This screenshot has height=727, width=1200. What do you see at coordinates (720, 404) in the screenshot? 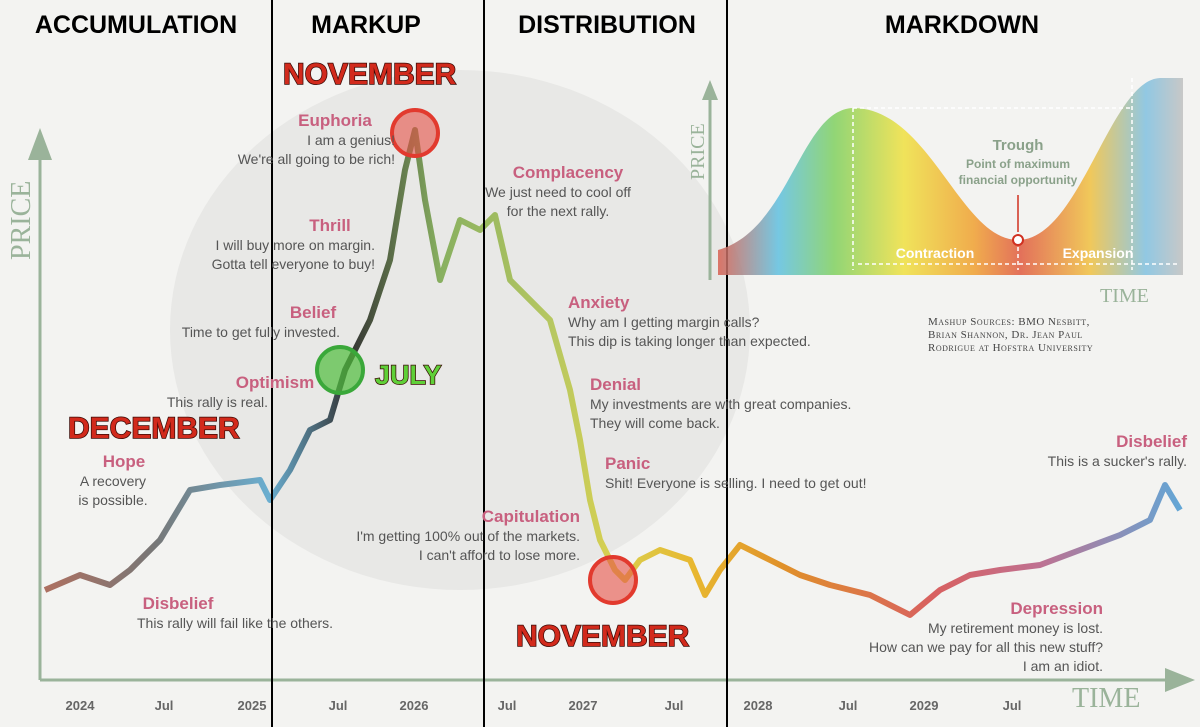
I see `emotion-text: My investments are with great companies.` at bounding box center [720, 404].